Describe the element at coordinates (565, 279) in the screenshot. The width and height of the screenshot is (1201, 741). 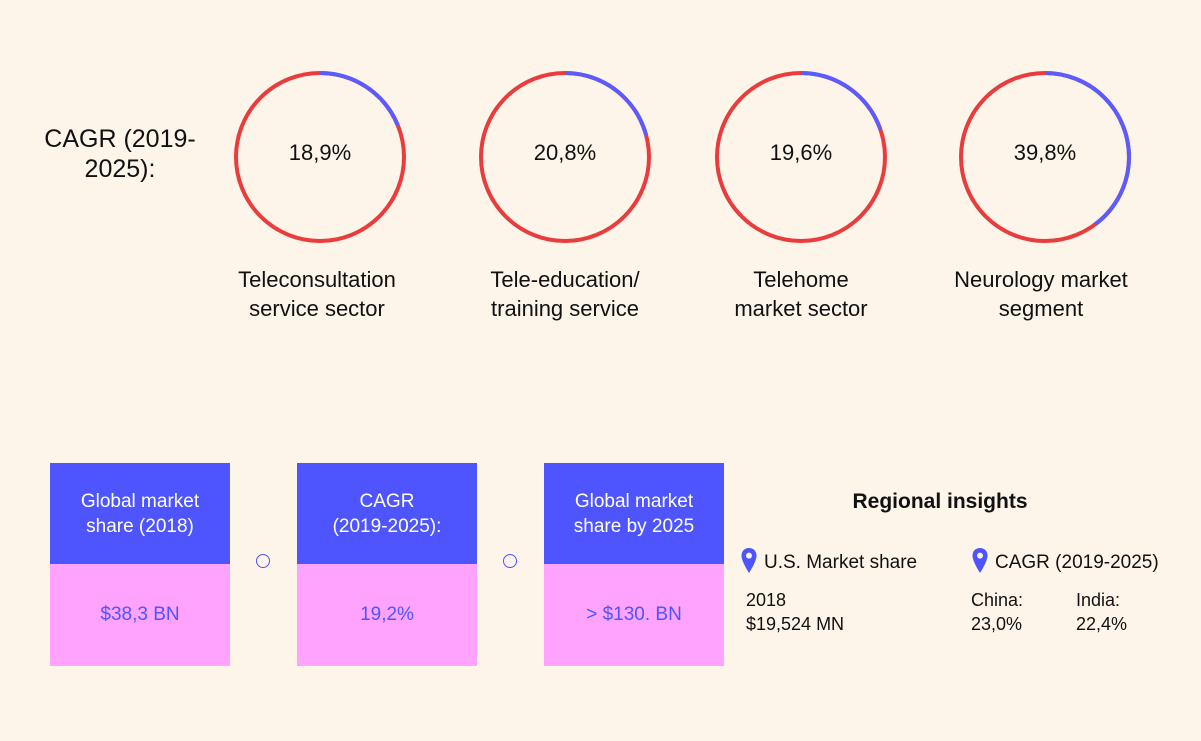
I see `caption-line: Tele-education/` at that location.